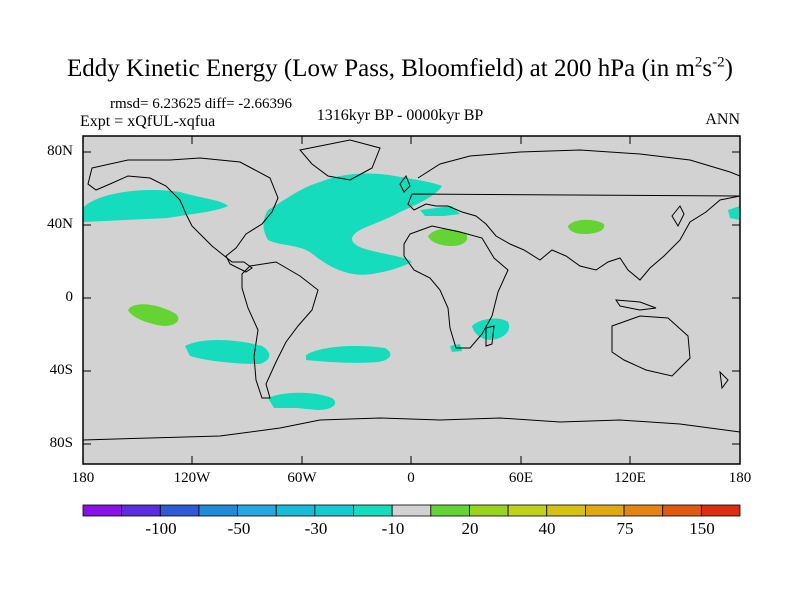 Image resolution: width=800 pixels, height=600 pixels. I want to click on lon-label-180w: 180, so click(83, 478).